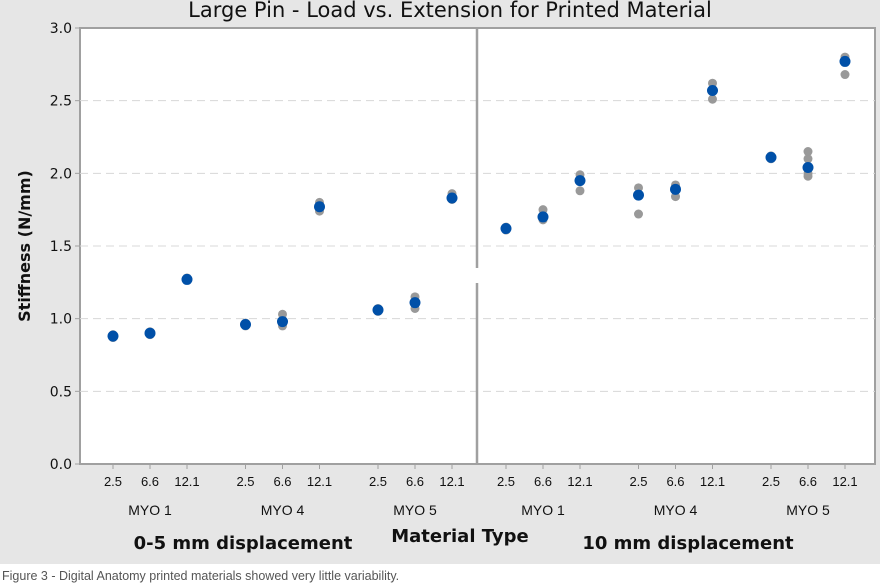 The width and height of the screenshot is (880, 586). I want to click on y-tick-label: 0.0, so click(61, 465).